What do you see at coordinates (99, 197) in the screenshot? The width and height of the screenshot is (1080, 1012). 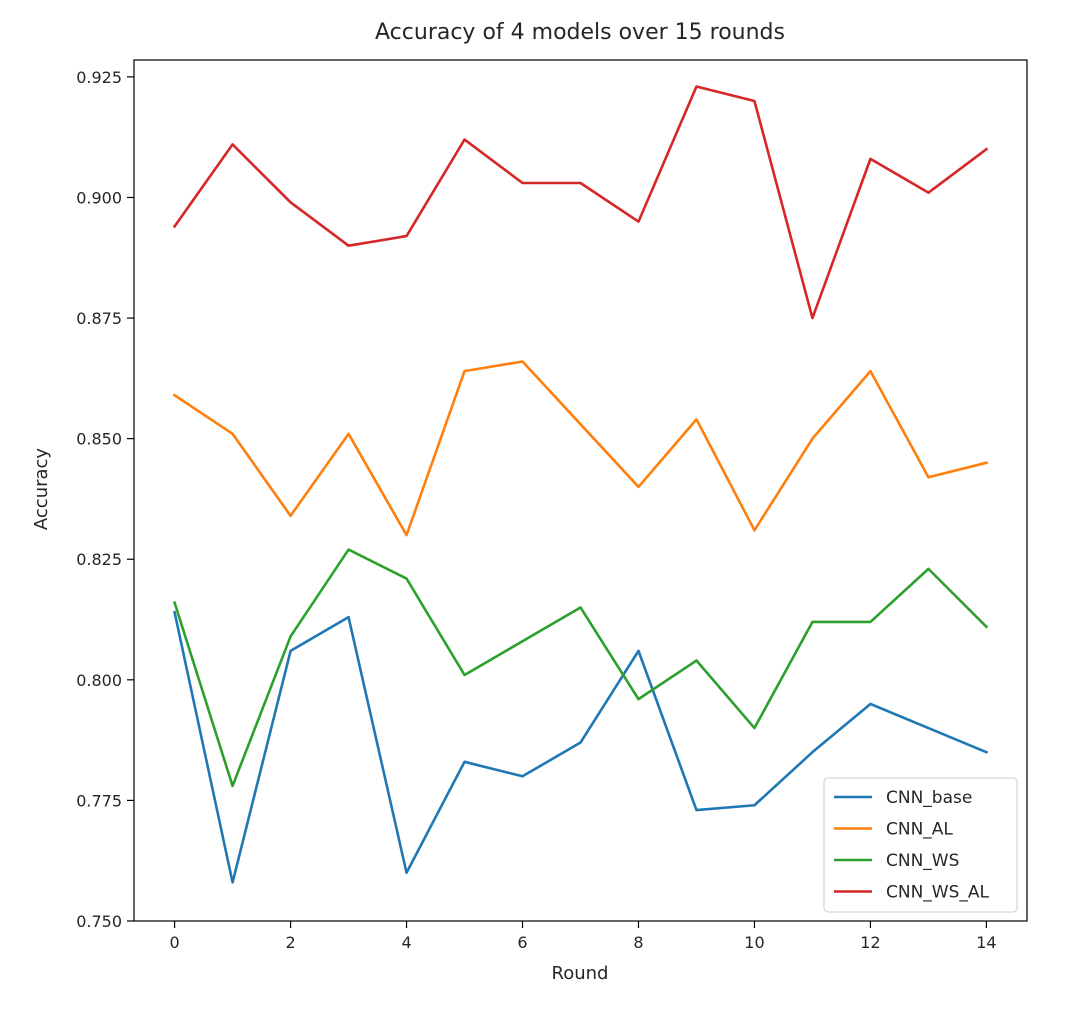 I see `y-tick-label: 0.900` at bounding box center [99, 197].